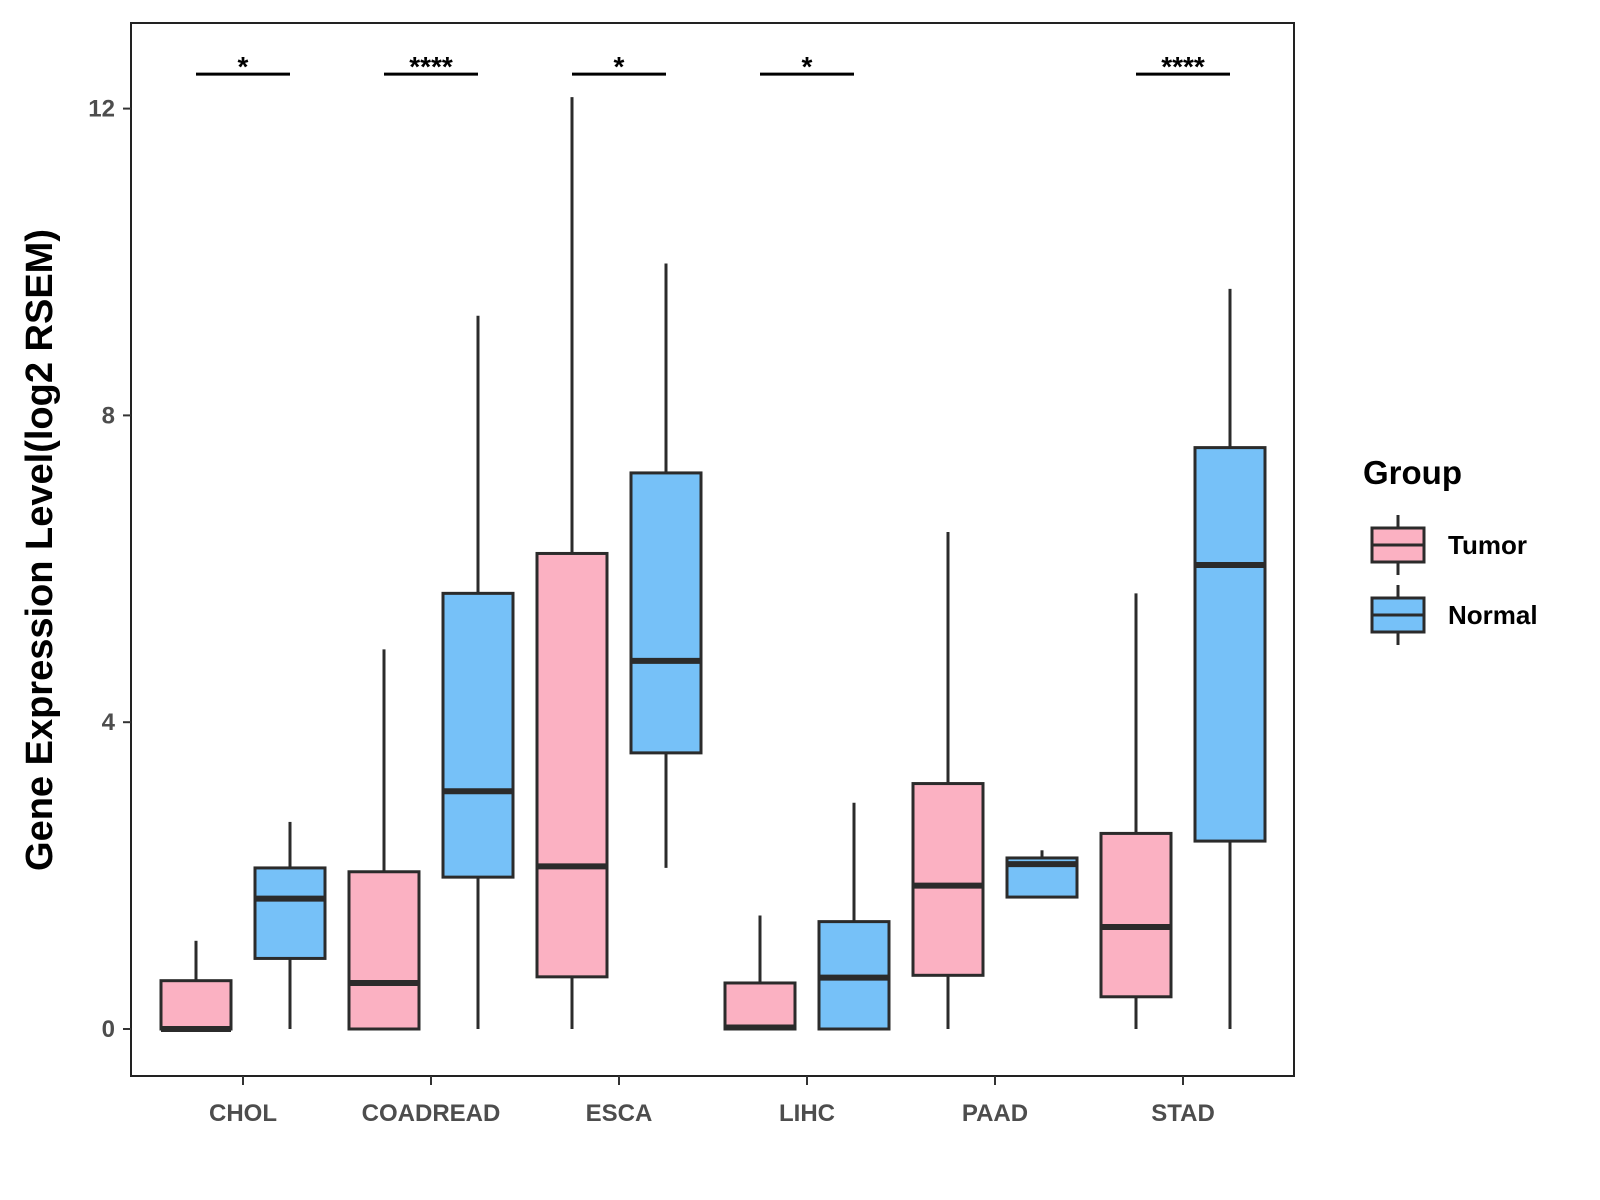 The image size is (1600, 1200). What do you see at coordinates (1183, 1113) in the screenshot?
I see `x-tick-label: STAD` at bounding box center [1183, 1113].